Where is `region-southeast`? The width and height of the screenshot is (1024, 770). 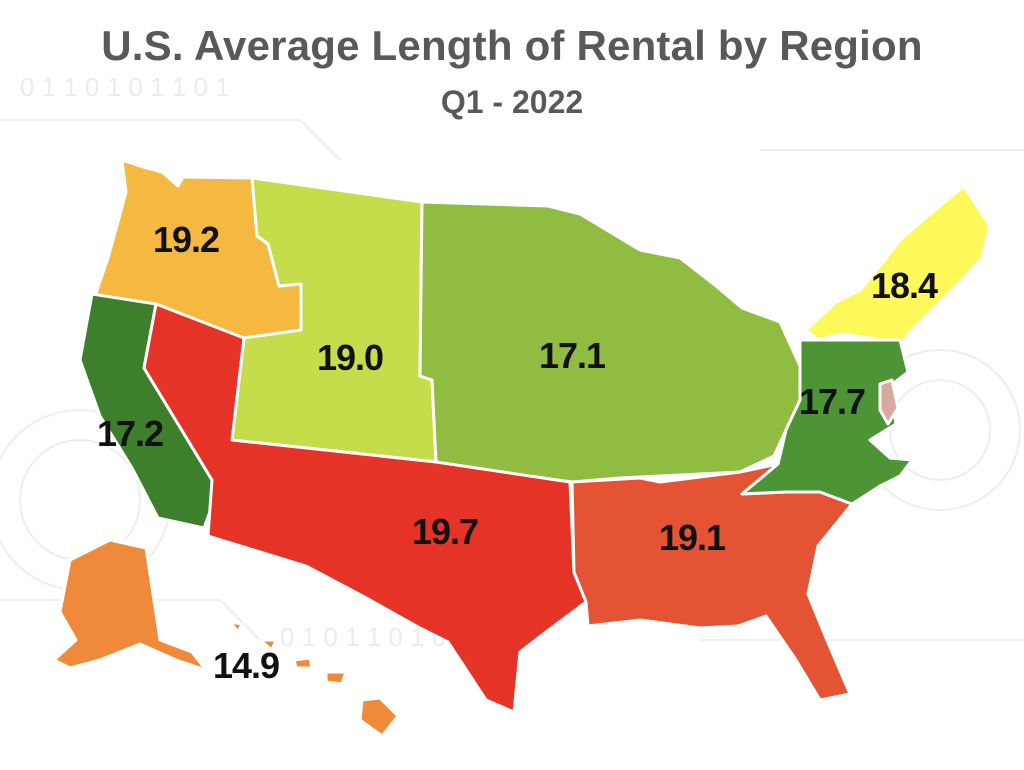 region-southeast is located at coordinates (712, 582).